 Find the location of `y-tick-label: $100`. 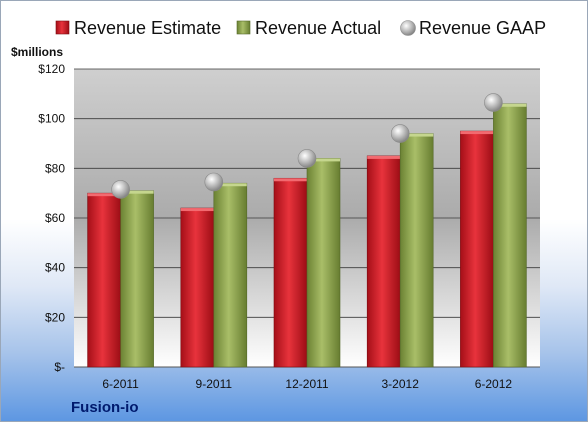

y-tick-label: $100 is located at coordinates (51, 119).